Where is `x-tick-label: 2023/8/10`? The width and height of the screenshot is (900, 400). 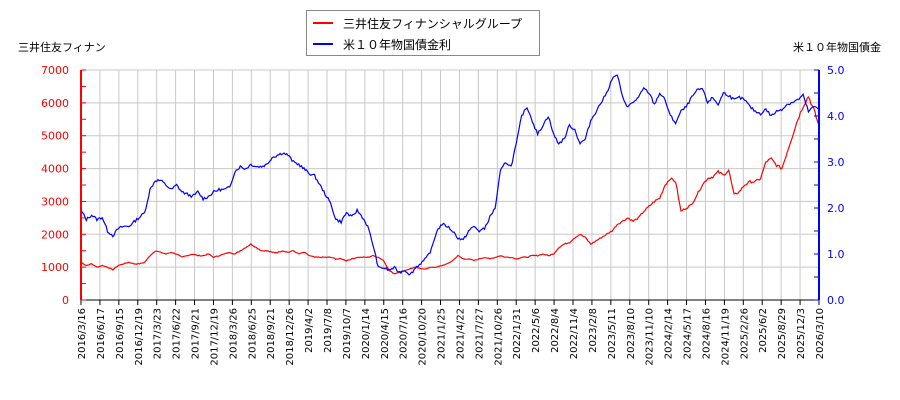 x-tick-label: 2023/8/10 is located at coordinates (631, 333).